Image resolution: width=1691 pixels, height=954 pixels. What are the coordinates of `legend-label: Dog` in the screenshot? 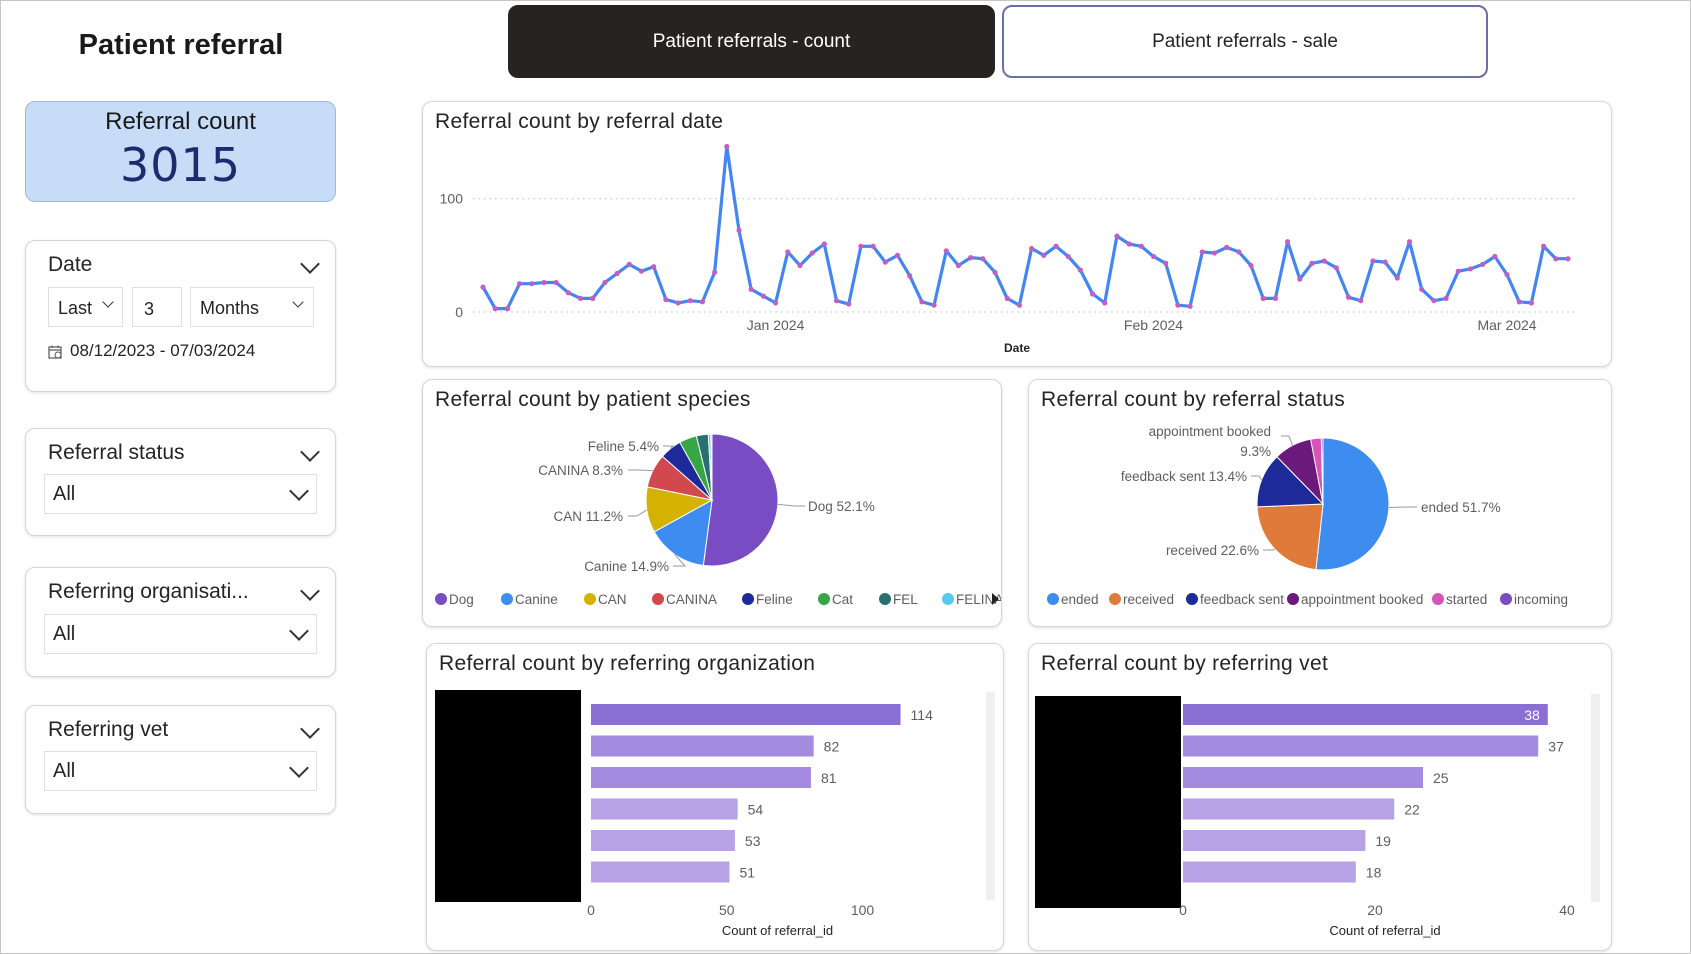 It's located at (461, 599).